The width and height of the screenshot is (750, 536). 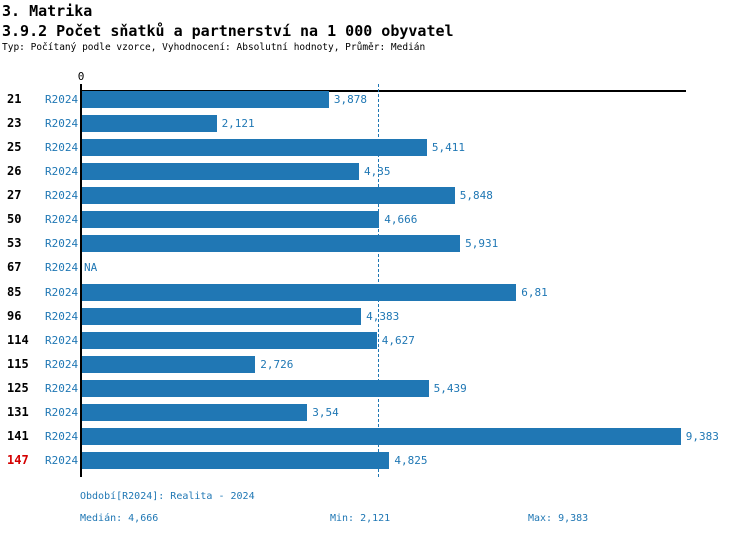 What do you see at coordinates (18, 435) in the screenshot?
I see `row-category-label: 141` at bounding box center [18, 435].